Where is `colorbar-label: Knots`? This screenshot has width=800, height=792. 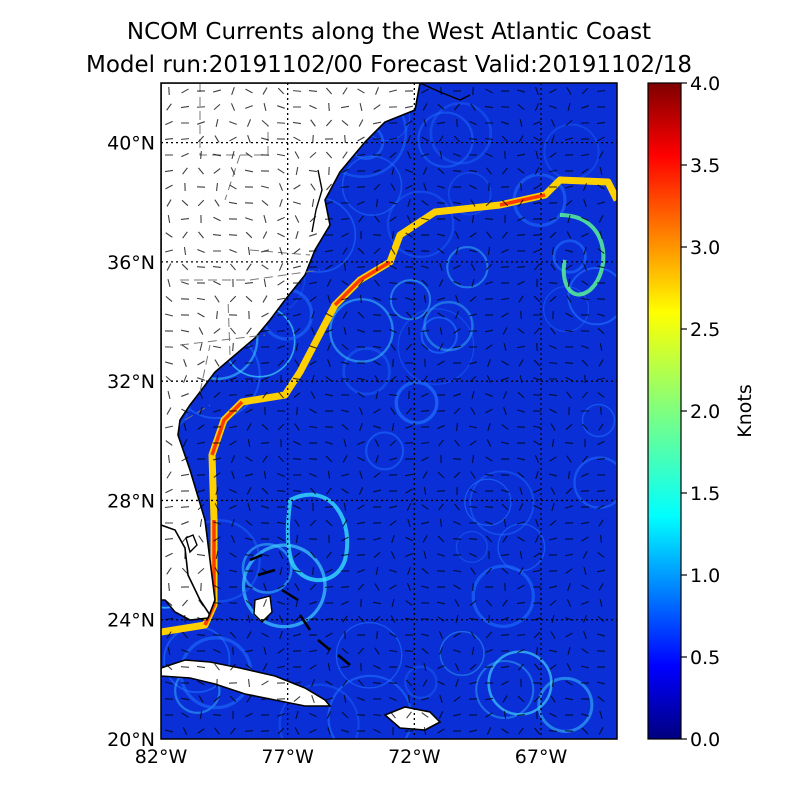
colorbar-label: Knots is located at coordinates (745, 410).